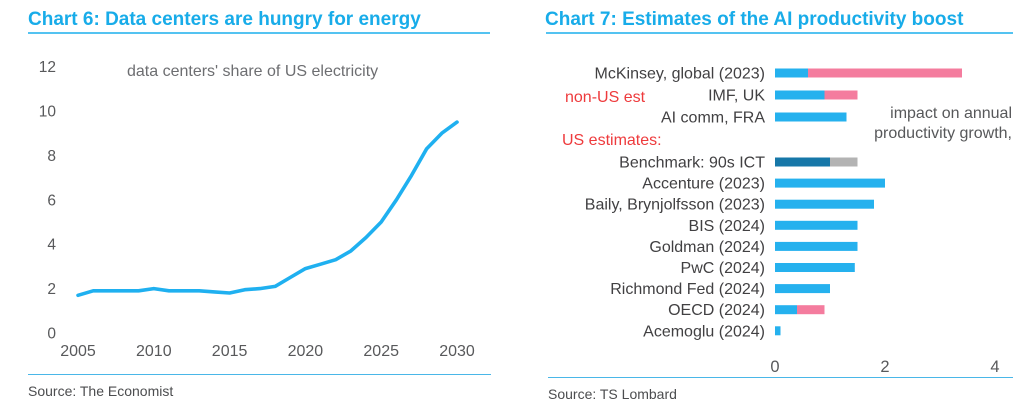 This screenshot has width=1024, height=420. Describe the element at coordinates (951, 113) in the screenshot. I see `chart7-impact-annotation-line1: impact on annual` at that location.